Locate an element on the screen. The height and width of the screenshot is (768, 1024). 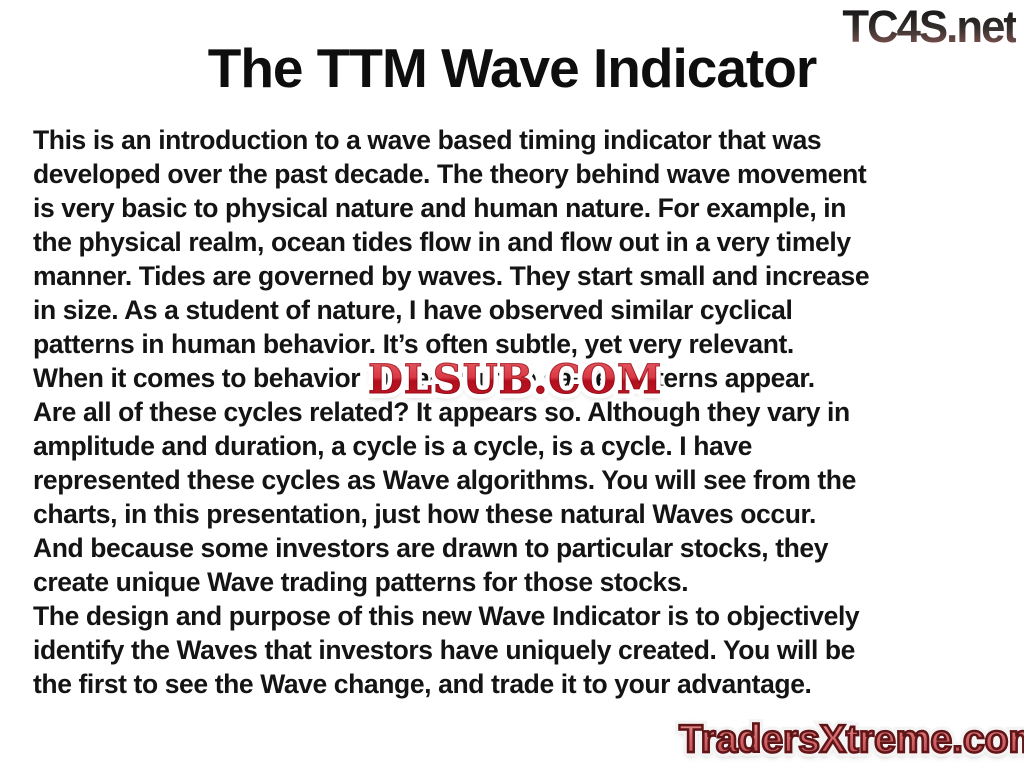
tradersxtreme-watermark-text: TradersXtreme.com is located at coordinates (851, 740).